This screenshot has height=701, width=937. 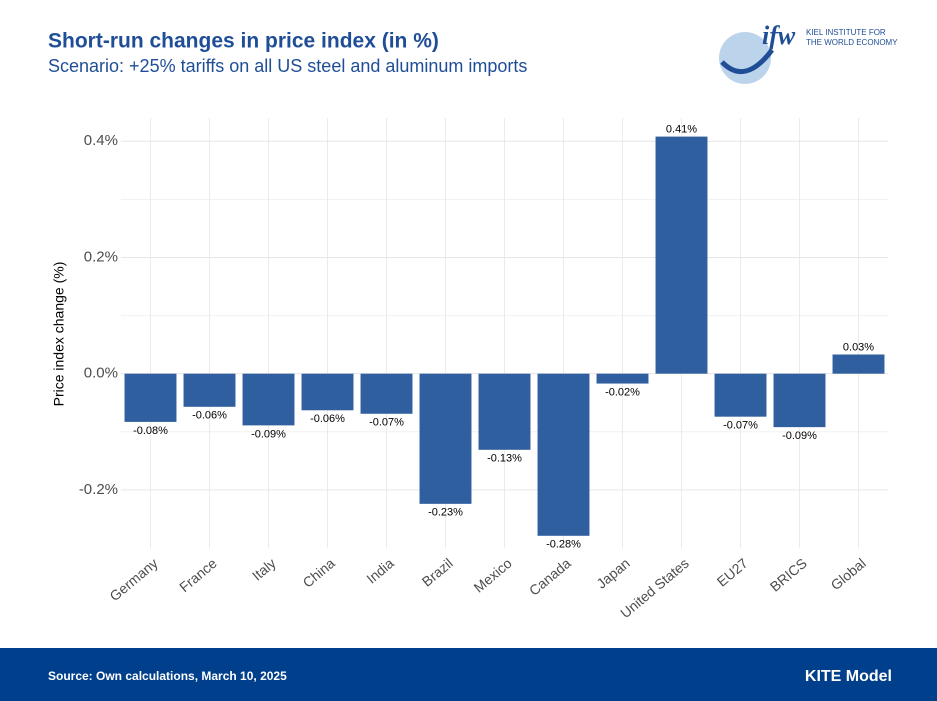 What do you see at coordinates (852, 42) in the screenshot?
I see `logo-line: THE WORLD ECONOMY` at bounding box center [852, 42].